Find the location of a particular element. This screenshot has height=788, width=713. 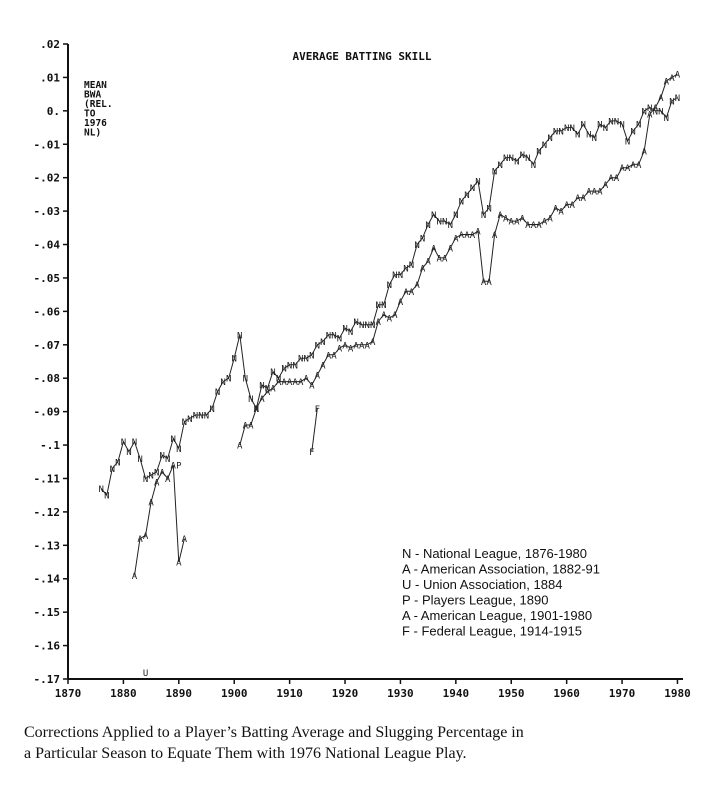

y-tick-label: -.16 is located at coordinates (47, 646).